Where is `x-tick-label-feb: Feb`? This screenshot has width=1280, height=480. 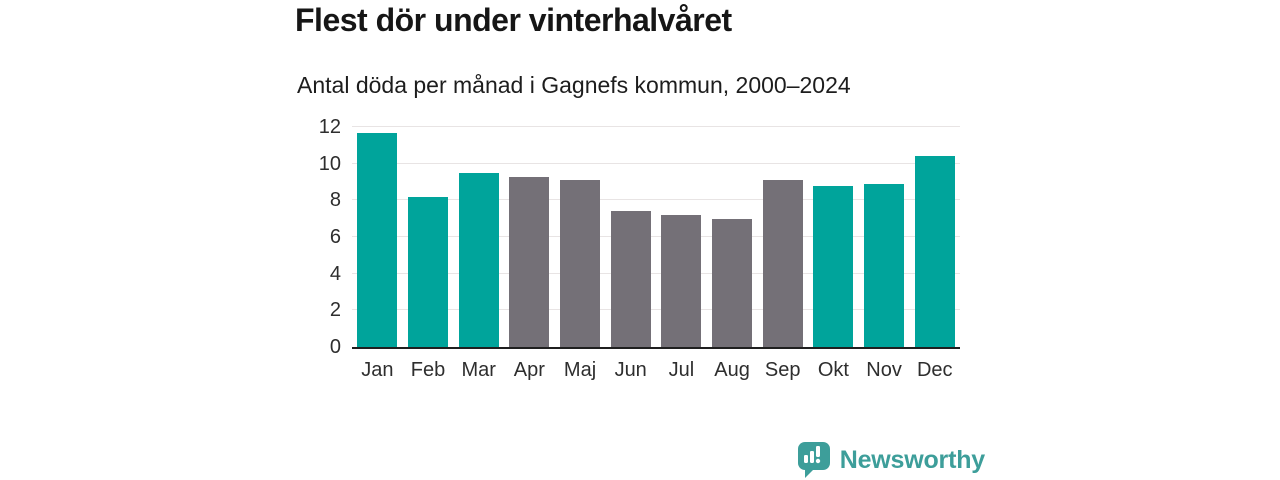
x-tick-label-feb: Feb is located at coordinates (428, 370).